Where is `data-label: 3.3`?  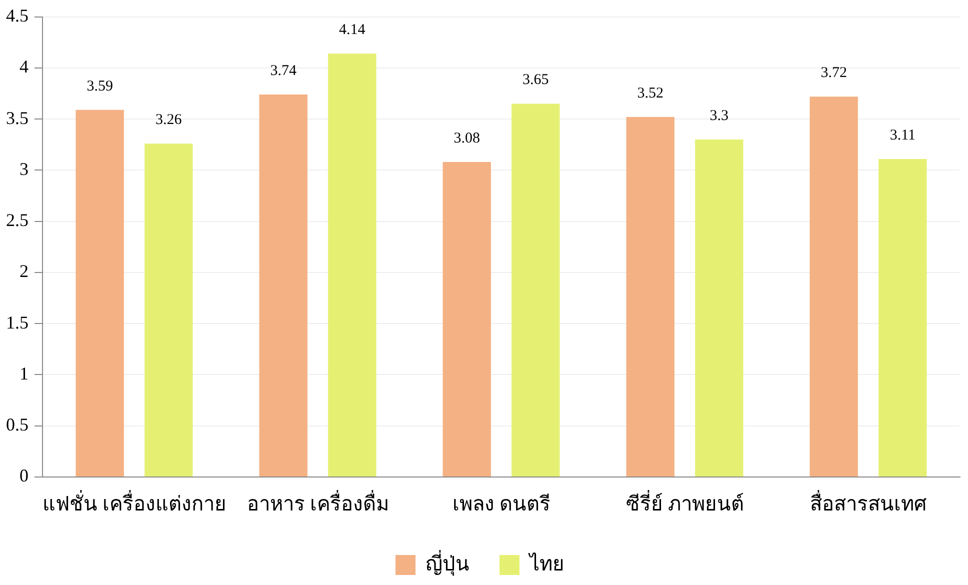 data-label: 3.3 is located at coordinates (719, 116).